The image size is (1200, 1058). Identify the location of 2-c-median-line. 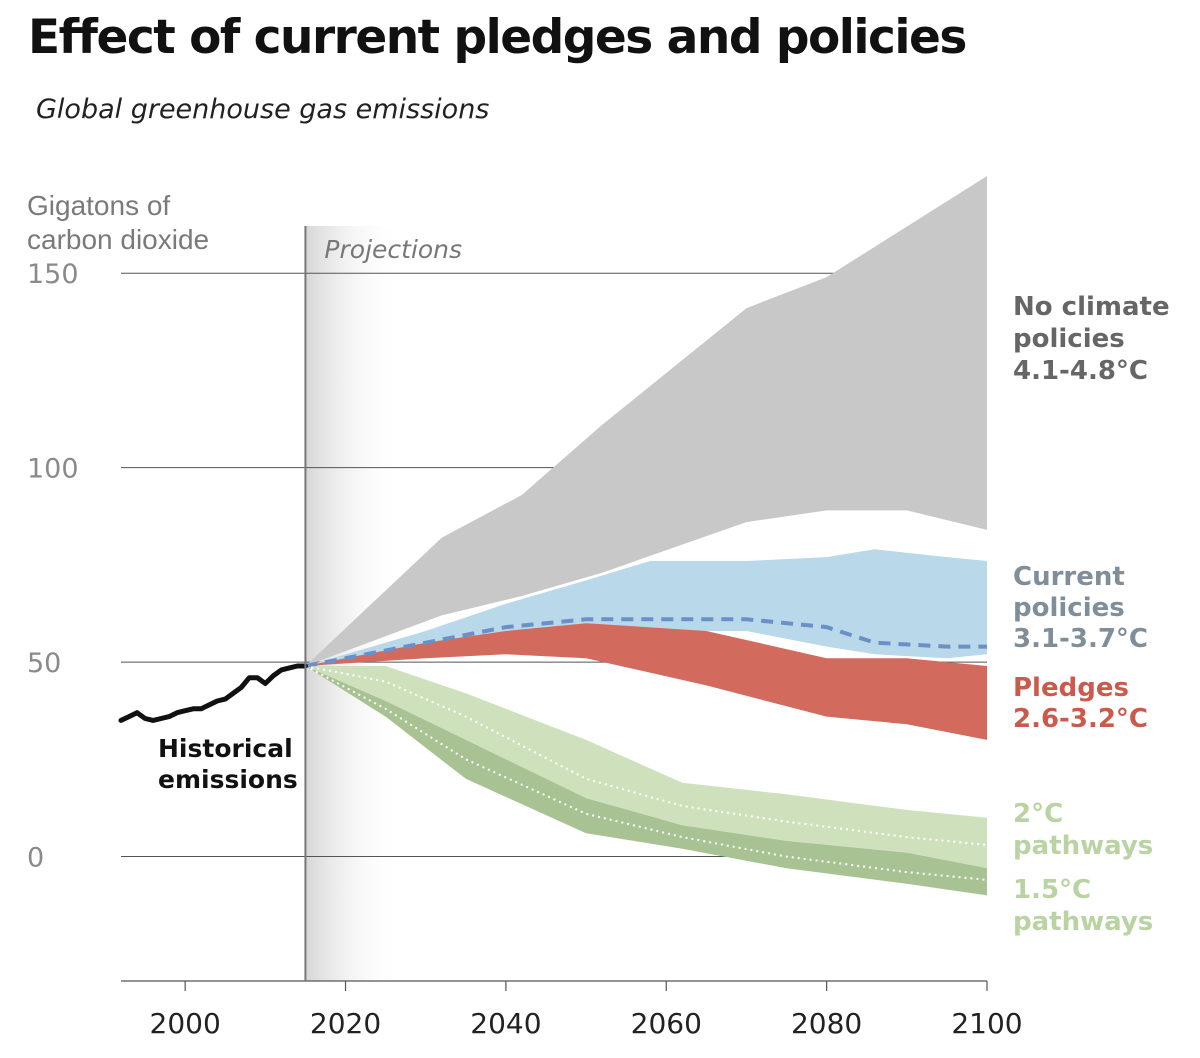
(646, 755).